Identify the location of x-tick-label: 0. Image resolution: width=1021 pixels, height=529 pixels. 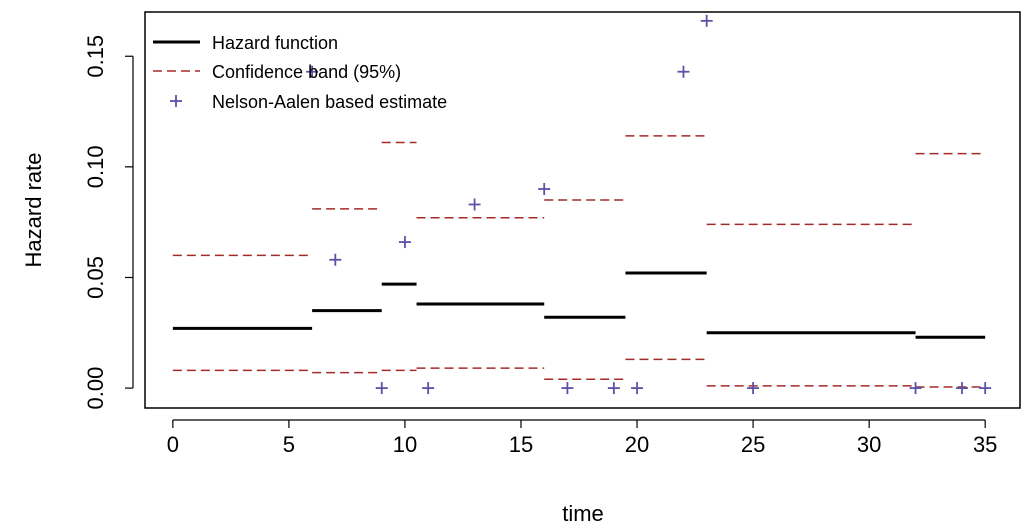
(173, 444).